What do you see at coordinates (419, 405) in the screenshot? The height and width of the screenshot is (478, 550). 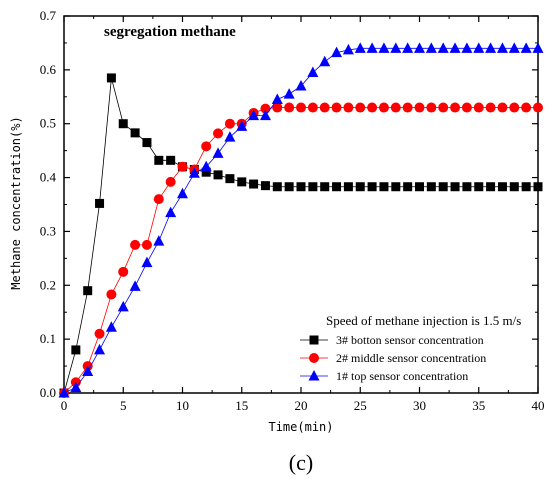 I see `x-tick-label: 30` at bounding box center [419, 405].